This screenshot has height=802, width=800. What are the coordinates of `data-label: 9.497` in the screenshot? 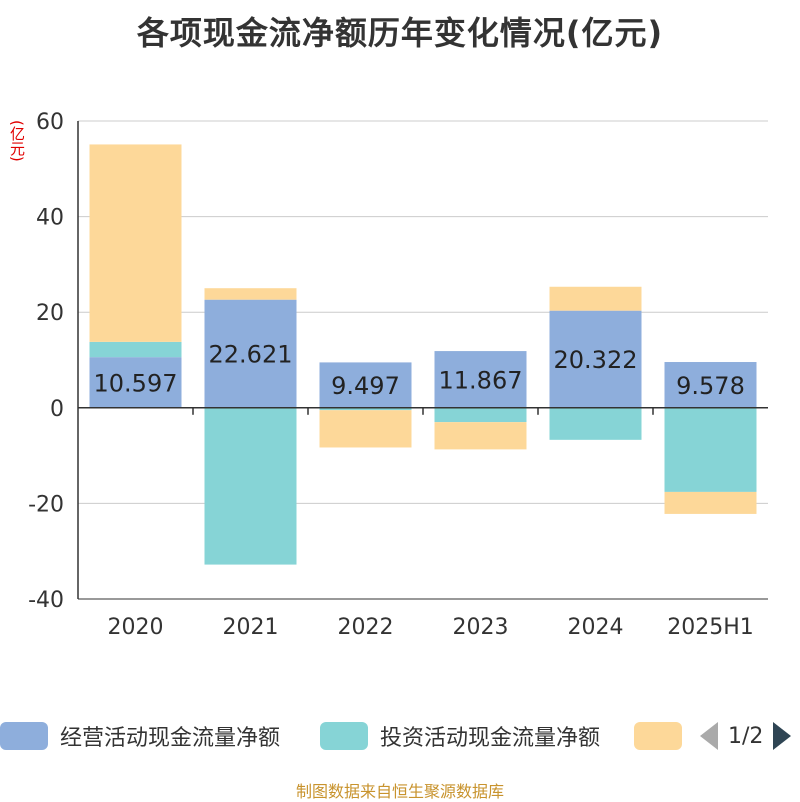 It's located at (365, 386).